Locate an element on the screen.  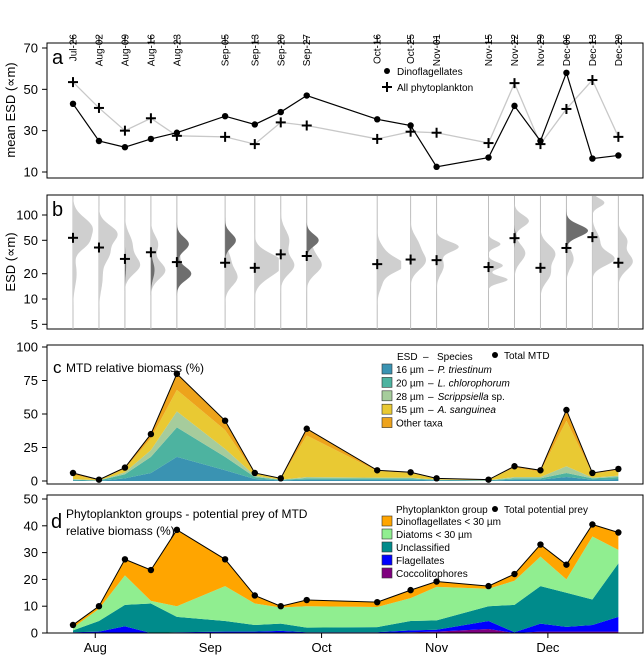
y-tick-label: 0 is located at coordinates (34, 481).